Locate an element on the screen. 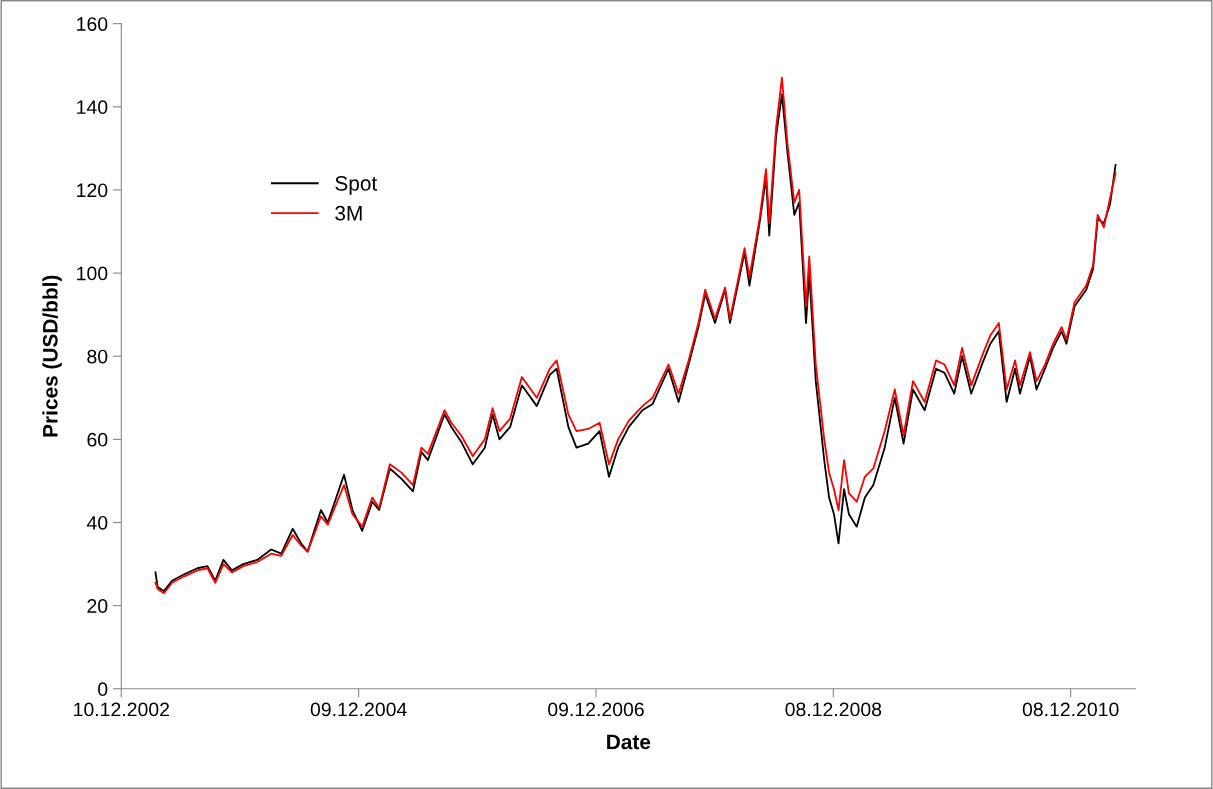 This screenshot has height=789, width=1213. y-tick-label: 100 is located at coordinates (92, 273).